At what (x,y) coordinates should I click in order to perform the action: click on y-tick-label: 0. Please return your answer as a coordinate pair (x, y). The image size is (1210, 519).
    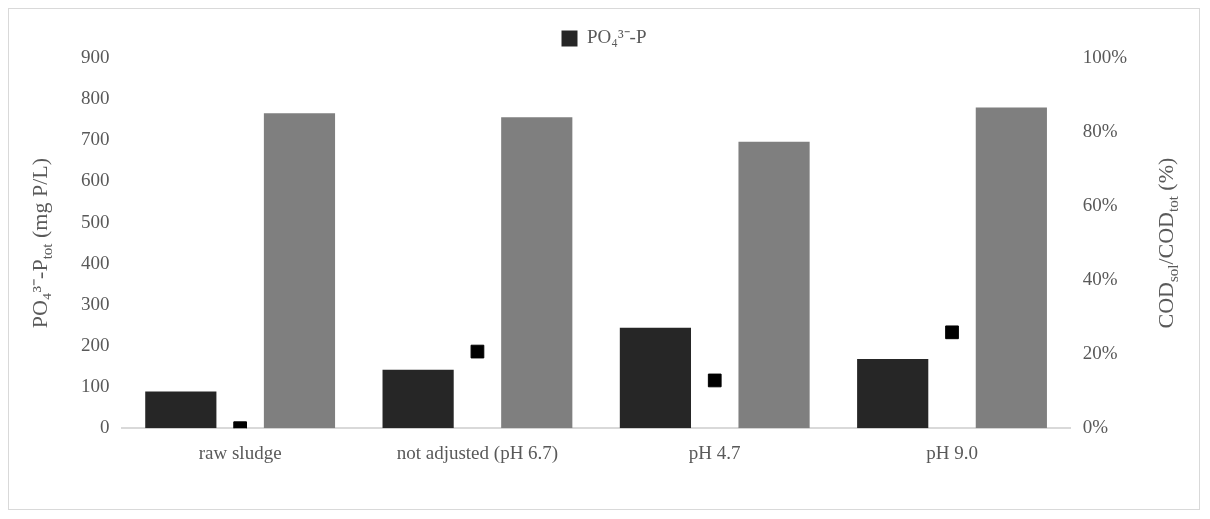
    Looking at the image, I should click on (105, 427).